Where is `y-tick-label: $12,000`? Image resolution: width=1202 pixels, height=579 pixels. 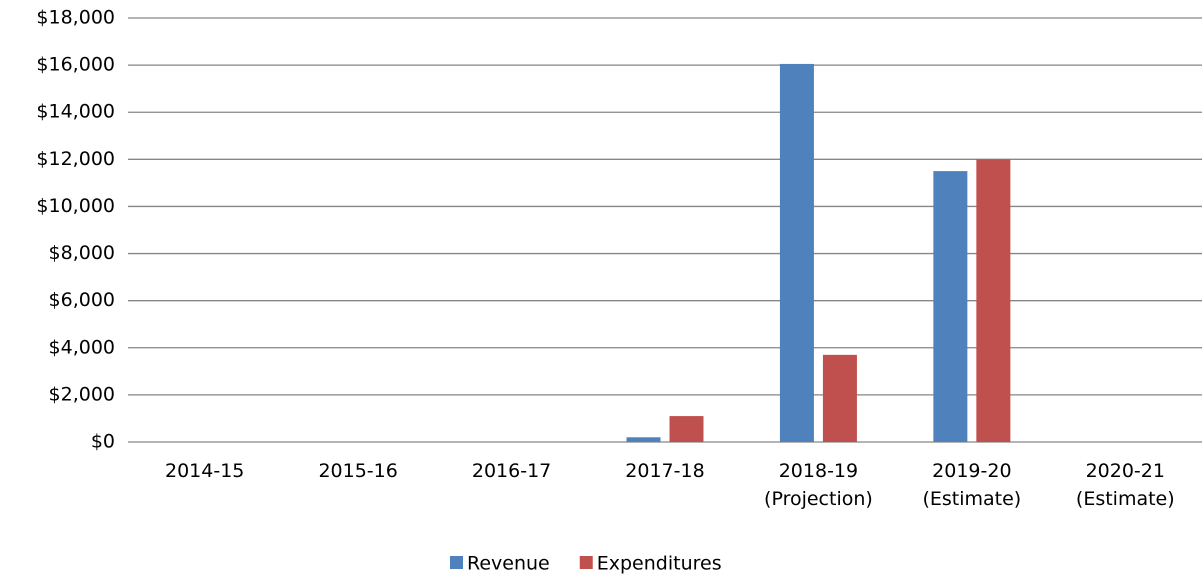
y-tick-label: $12,000 is located at coordinates (75, 159).